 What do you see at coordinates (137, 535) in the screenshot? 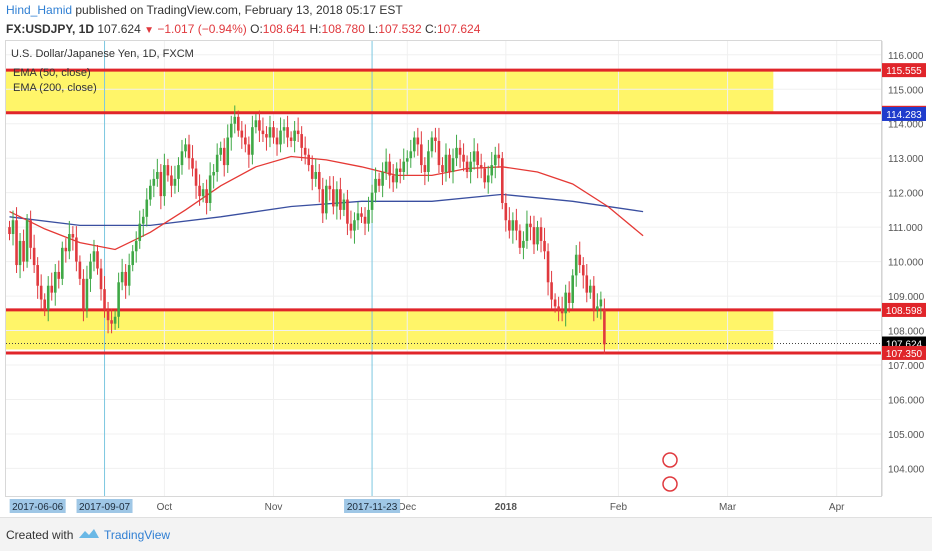
I see `tradingview-link: TradingView` at bounding box center [137, 535].